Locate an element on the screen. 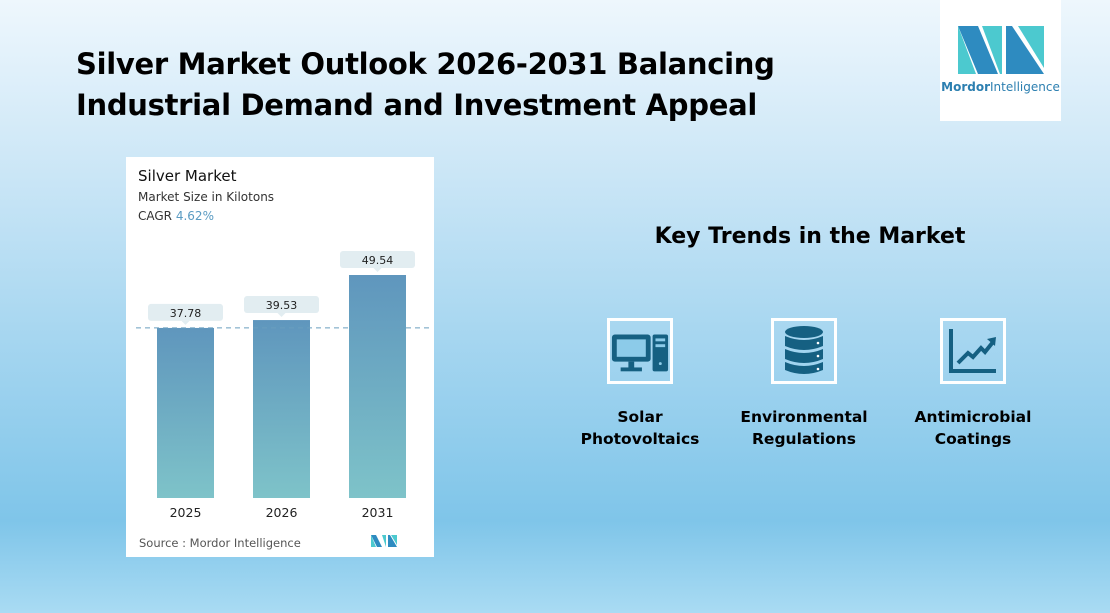 This screenshot has width=1110, height=613. logo-text: MordorIntelligence is located at coordinates (1000, 87).